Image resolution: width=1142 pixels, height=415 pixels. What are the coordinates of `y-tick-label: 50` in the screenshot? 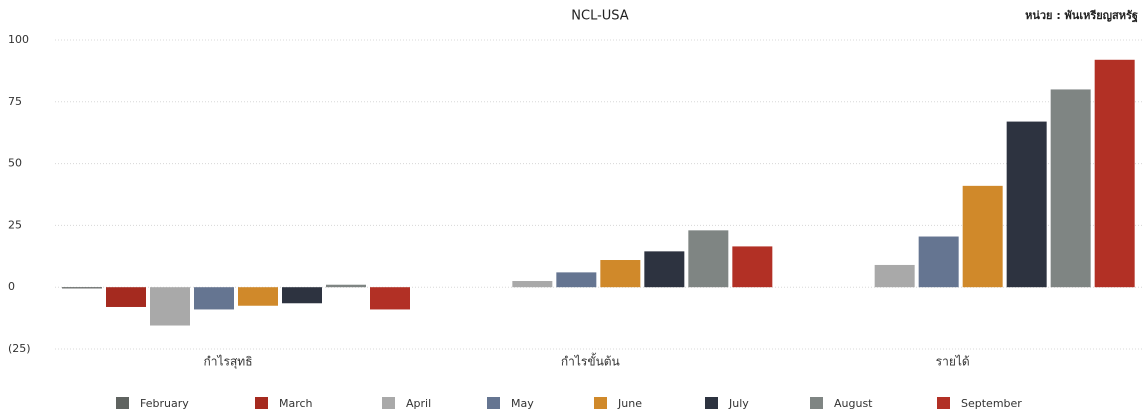 It's located at (15, 163).